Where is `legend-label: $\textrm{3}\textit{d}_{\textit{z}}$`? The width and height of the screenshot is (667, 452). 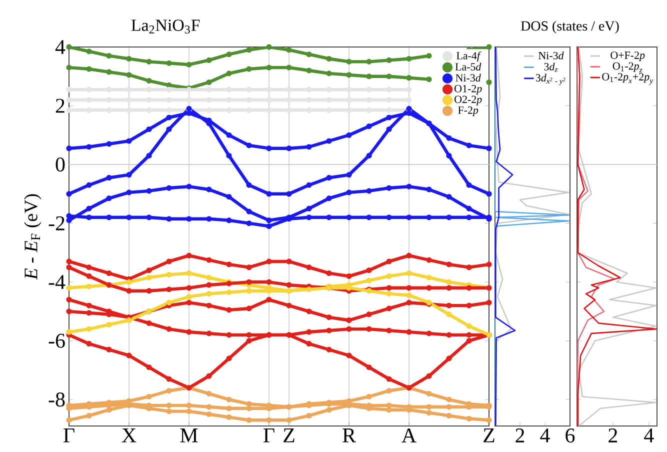 legend-label: $\textrm{3}\textit{d}_{\textit{z}}$ is located at coordinates (551, 67).